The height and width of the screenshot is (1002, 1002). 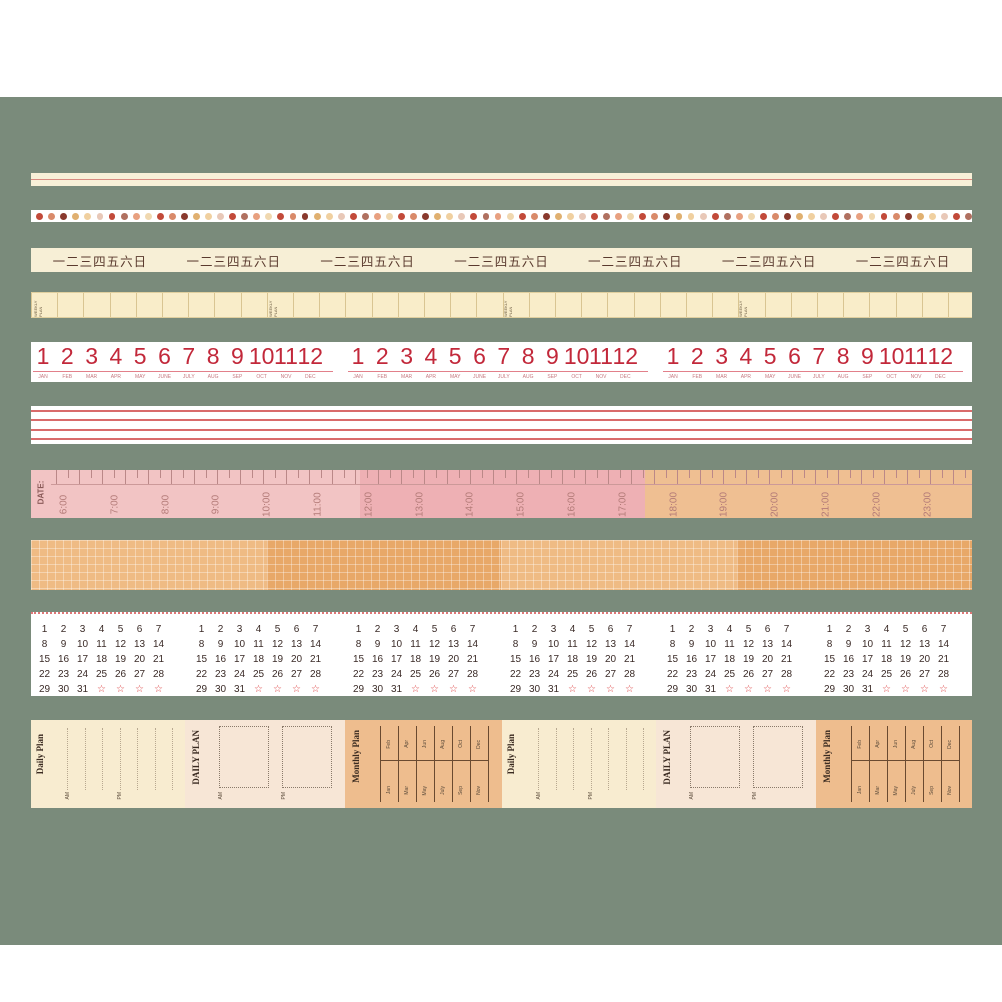 What do you see at coordinates (101, 674) in the screenshot?
I see `calendar-day: 25` at bounding box center [101, 674].